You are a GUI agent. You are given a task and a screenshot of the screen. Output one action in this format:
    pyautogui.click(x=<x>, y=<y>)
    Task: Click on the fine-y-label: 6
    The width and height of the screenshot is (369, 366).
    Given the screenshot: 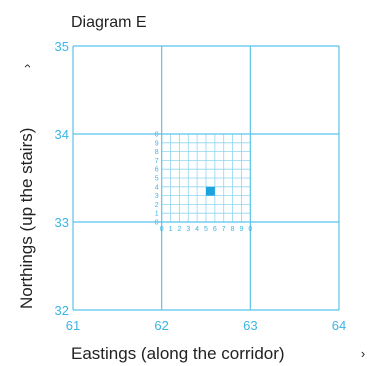 What is the action you would take?
    pyautogui.click(x=157, y=170)
    